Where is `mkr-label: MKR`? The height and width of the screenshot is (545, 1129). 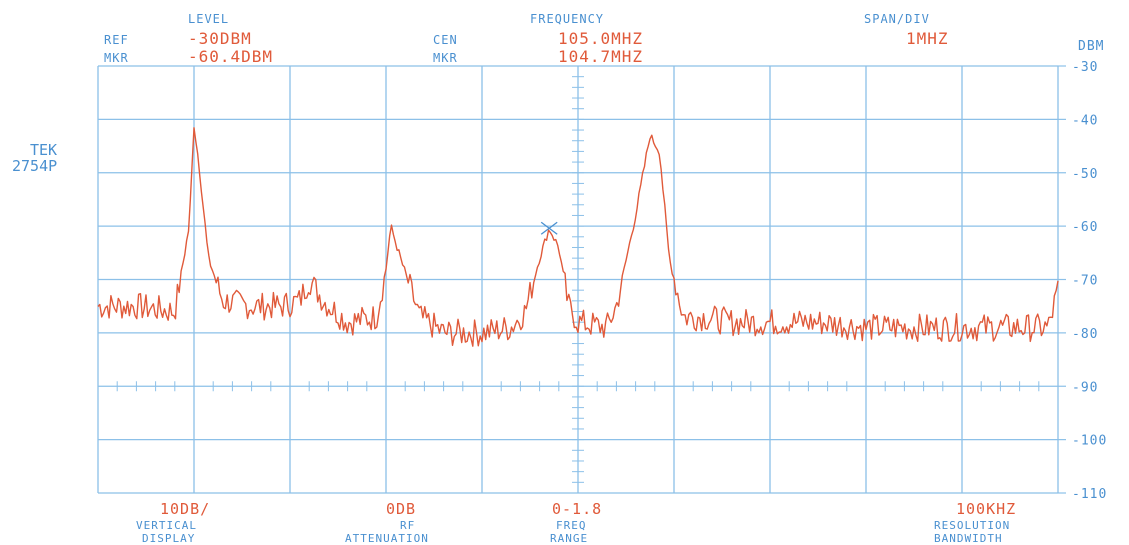 mkr-label: MKR is located at coordinates (116, 58).